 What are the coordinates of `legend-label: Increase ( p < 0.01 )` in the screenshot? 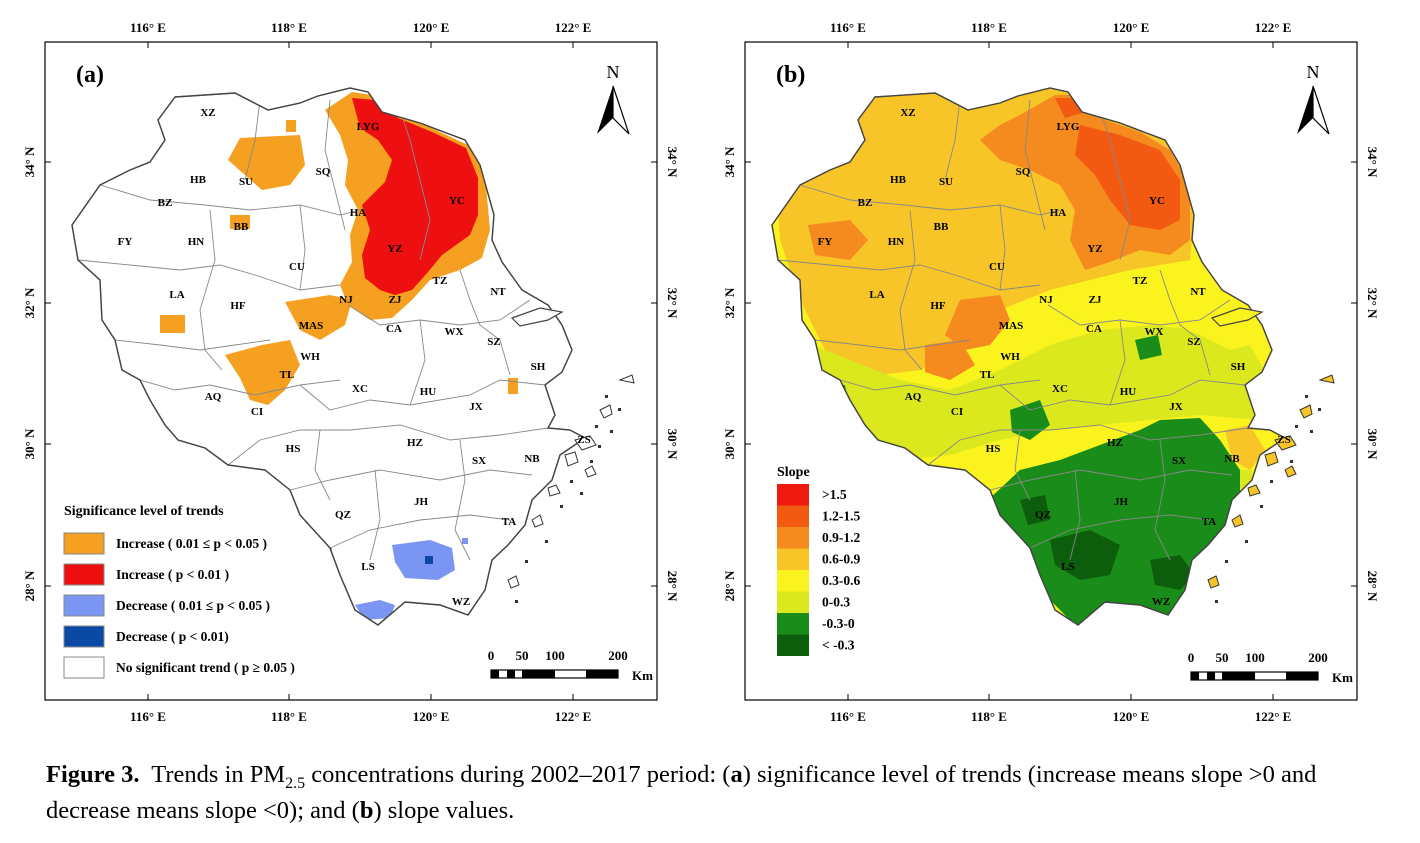 It's located at (172, 574).